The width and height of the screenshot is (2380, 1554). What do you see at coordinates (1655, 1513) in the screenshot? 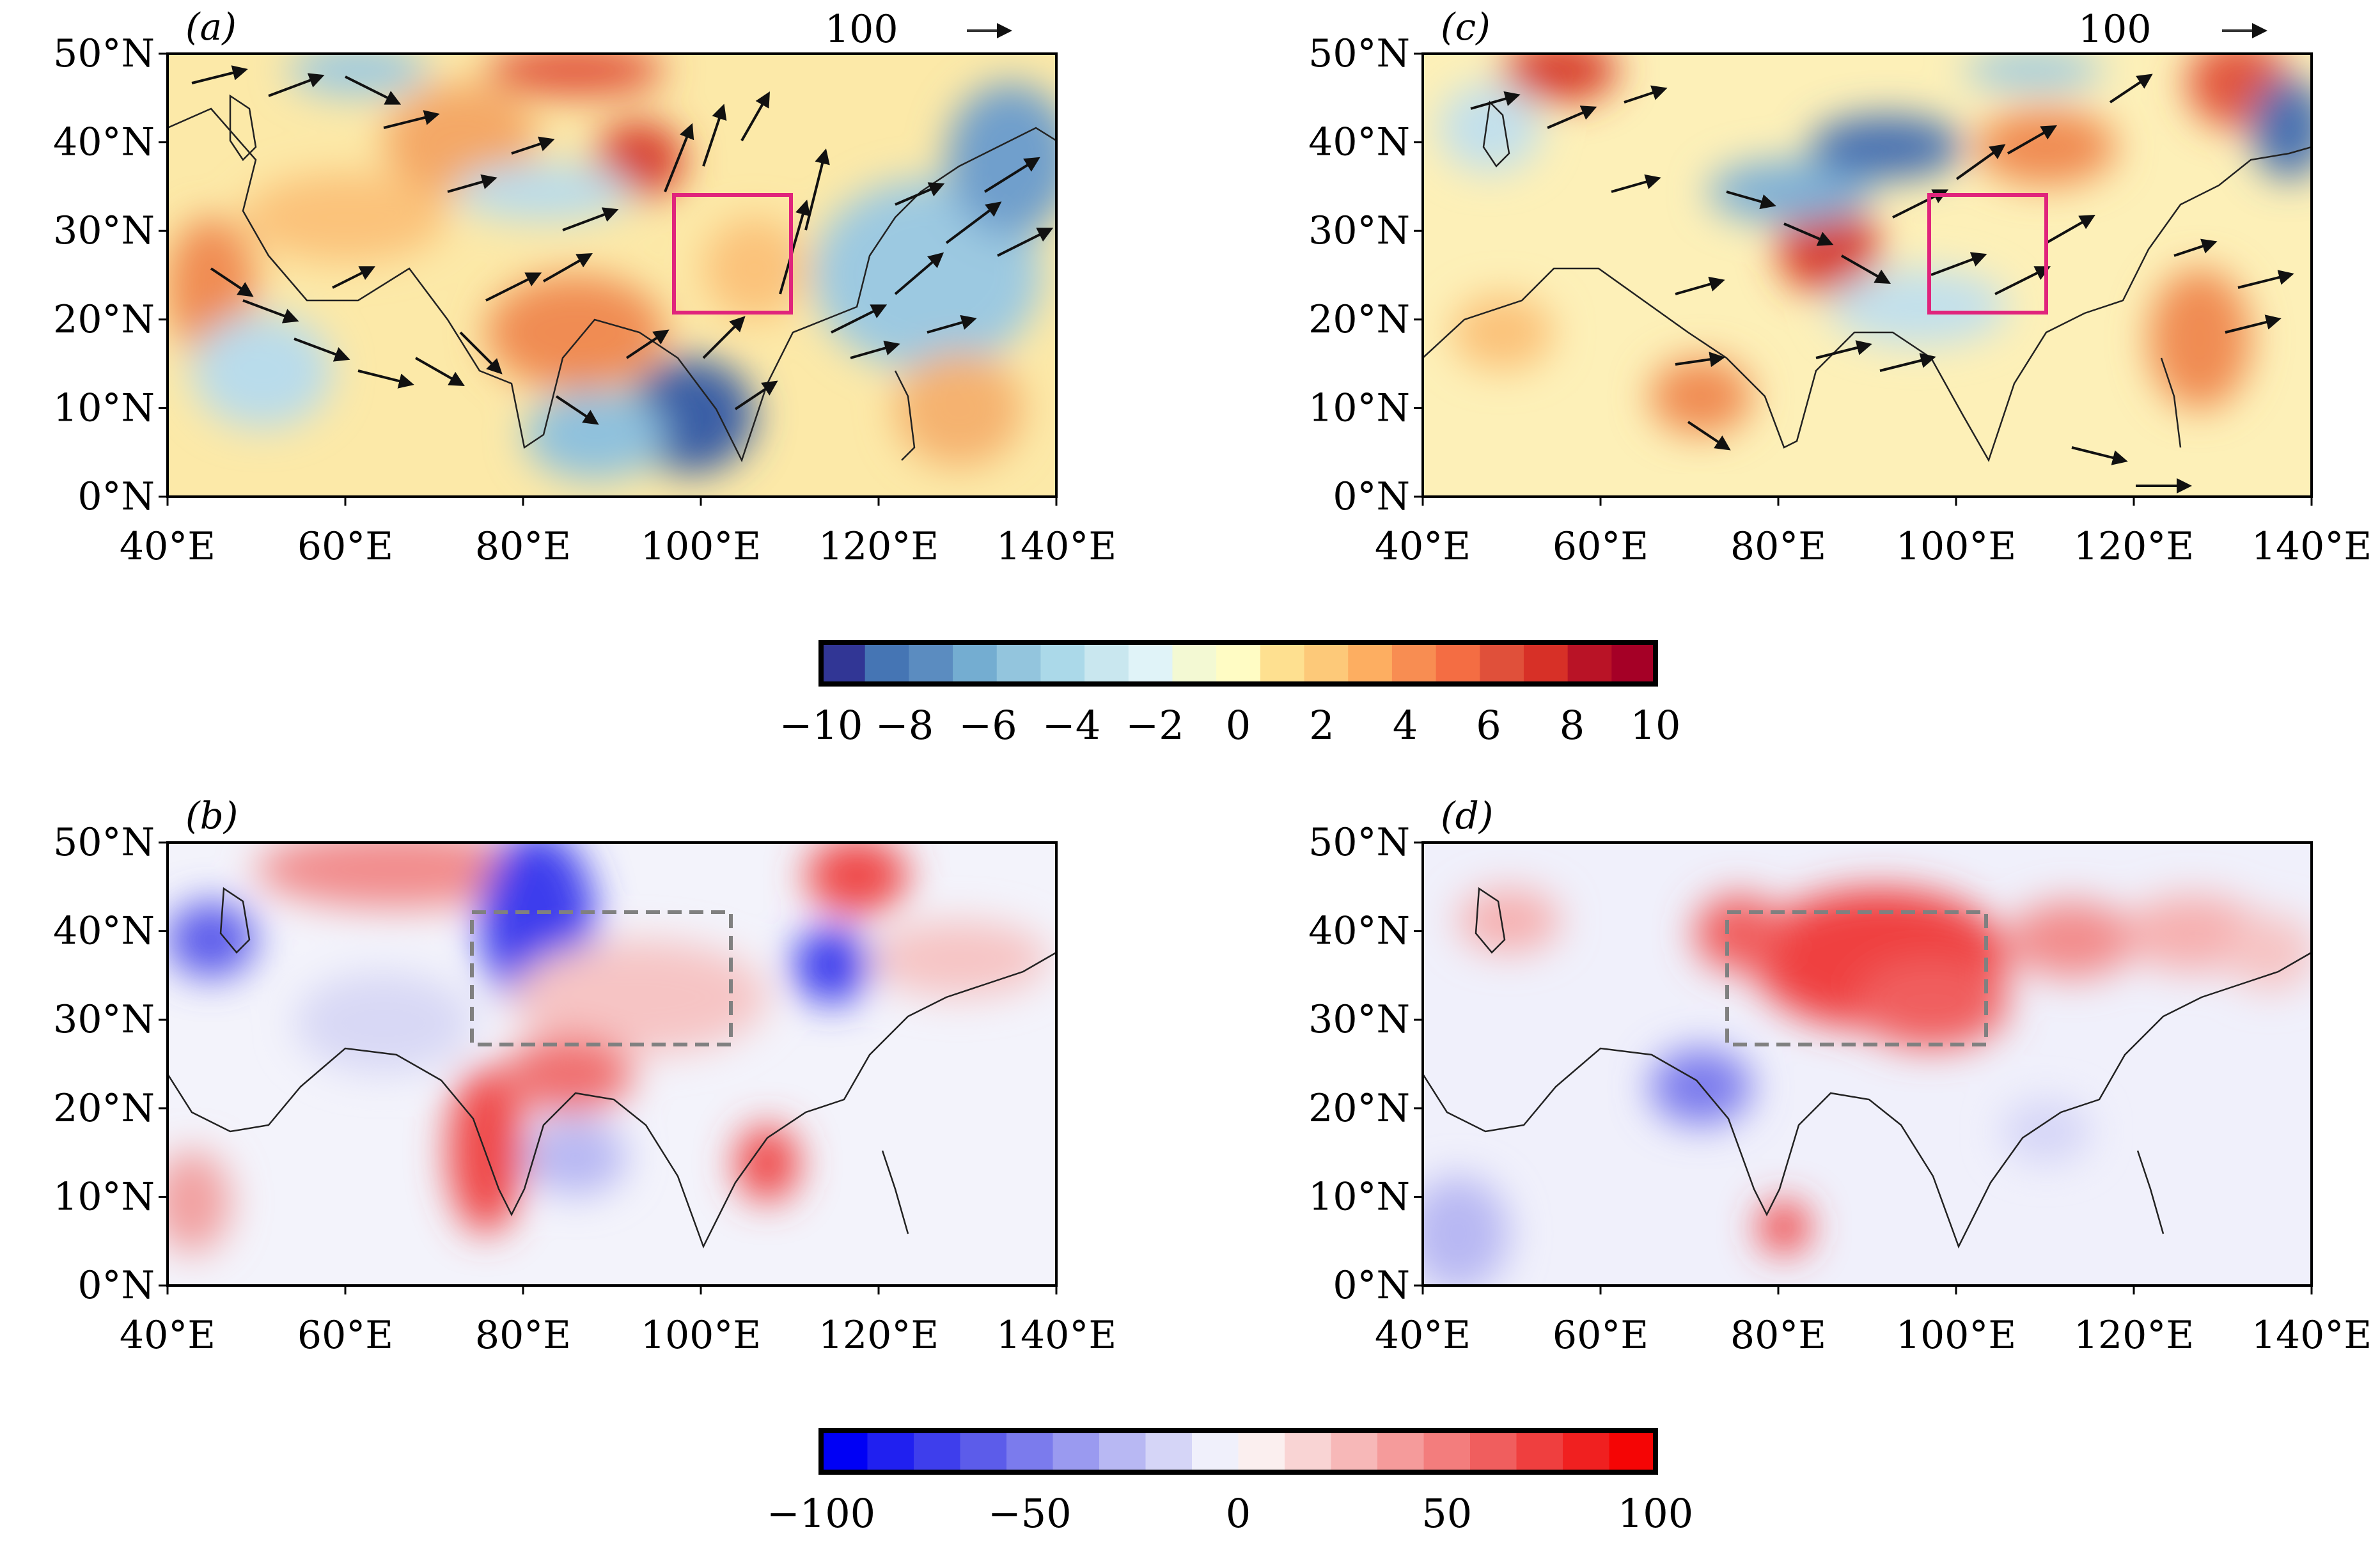
I see `colorbar-bottom-tick-label: 100` at bounding box center [1655, 1513].